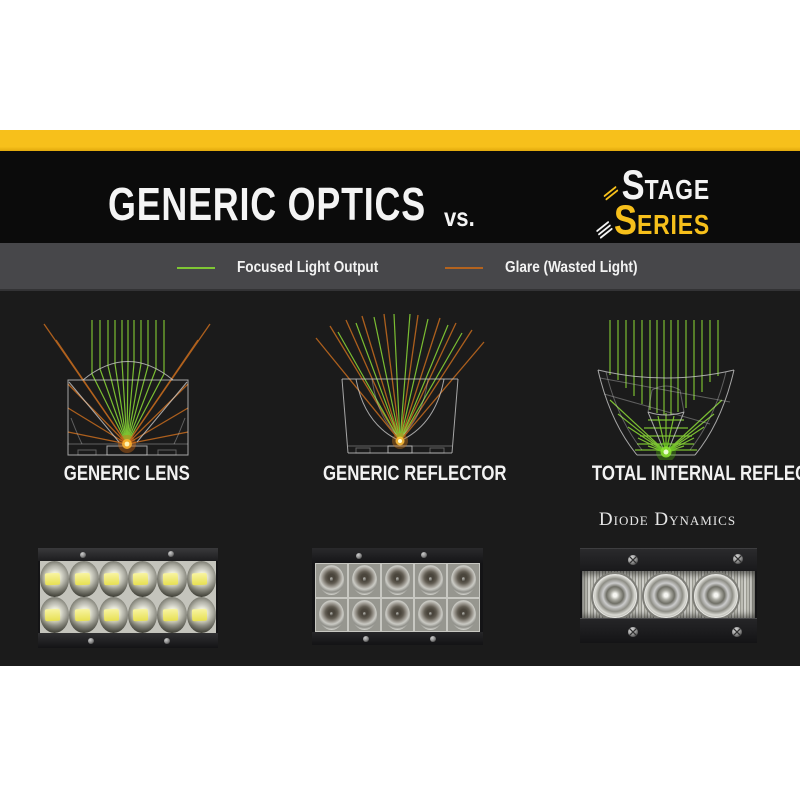 The width and height of the screenshot is (800, 800). I want to click on logo-line-stage: STAGE, so click(642, 185).